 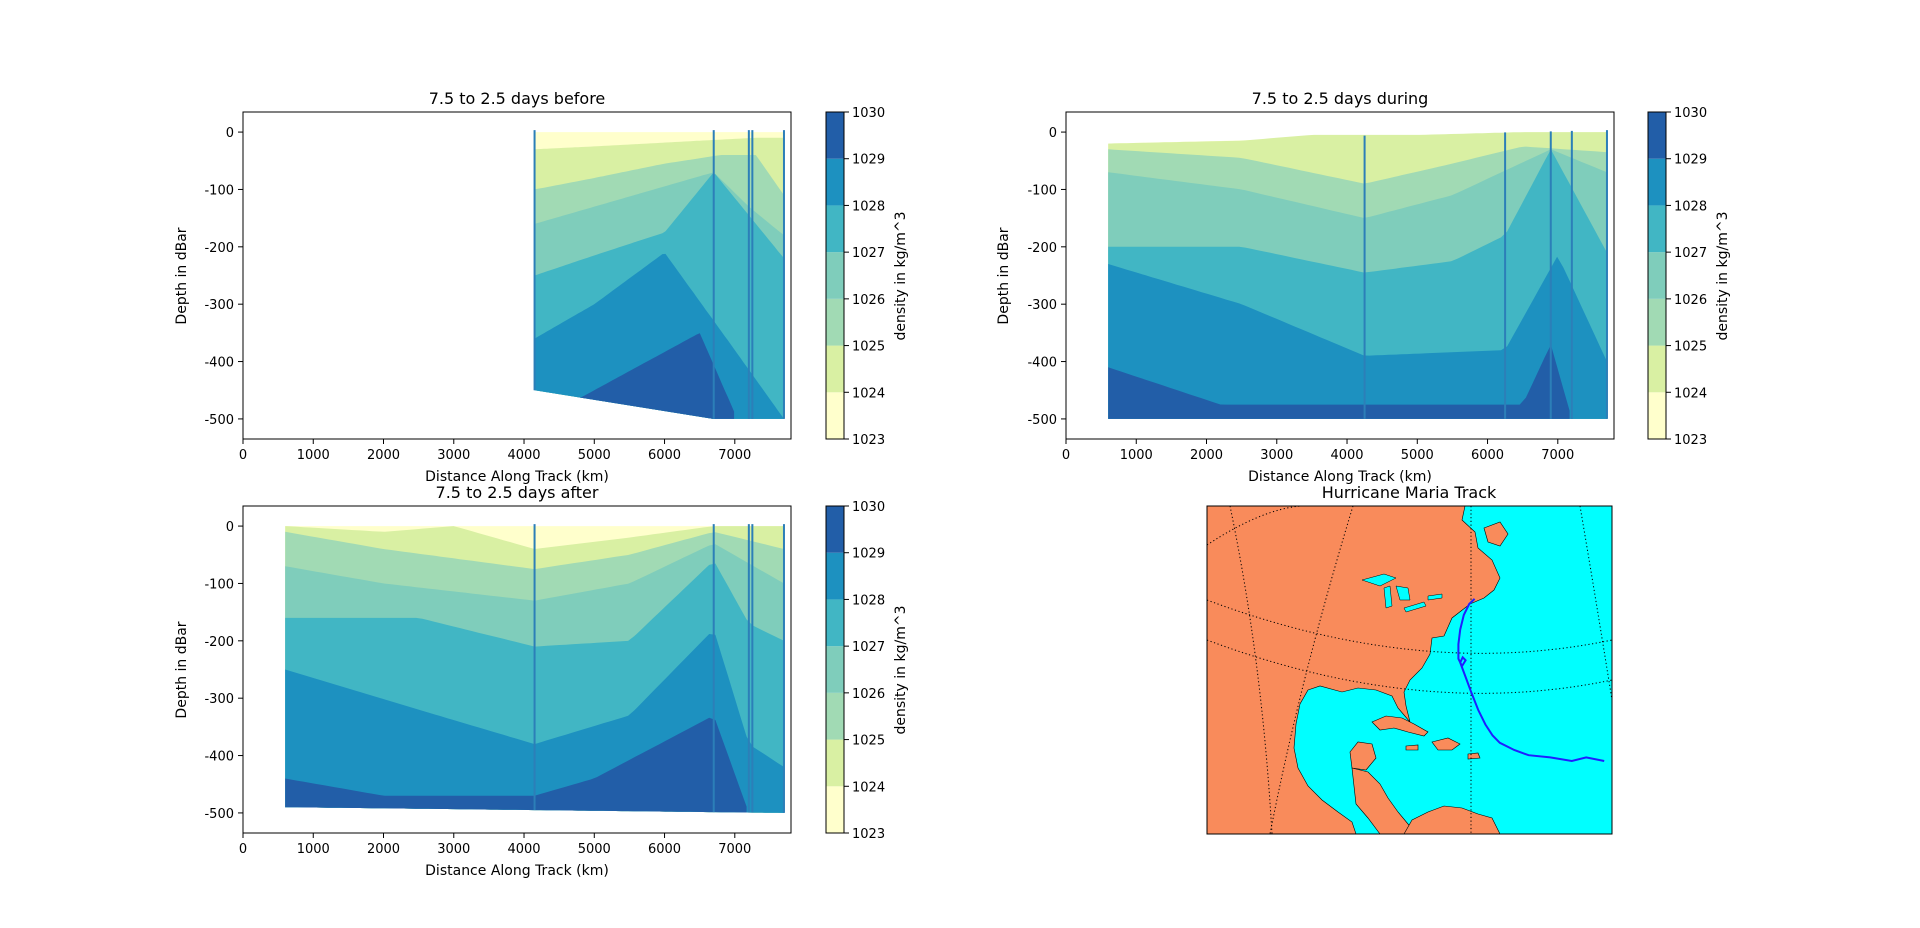 I want to click on lake-ontario, so click(x=1435, y=597).